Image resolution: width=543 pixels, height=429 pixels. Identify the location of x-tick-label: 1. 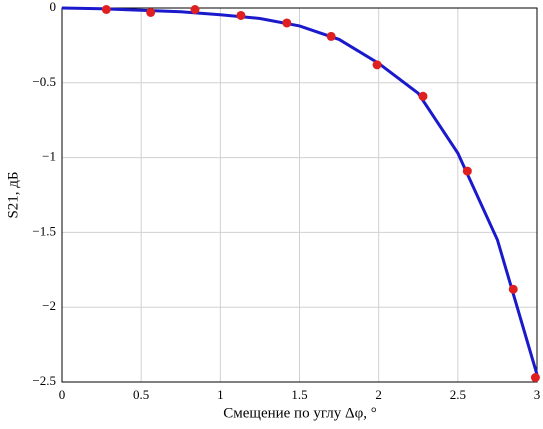
(220, 394).